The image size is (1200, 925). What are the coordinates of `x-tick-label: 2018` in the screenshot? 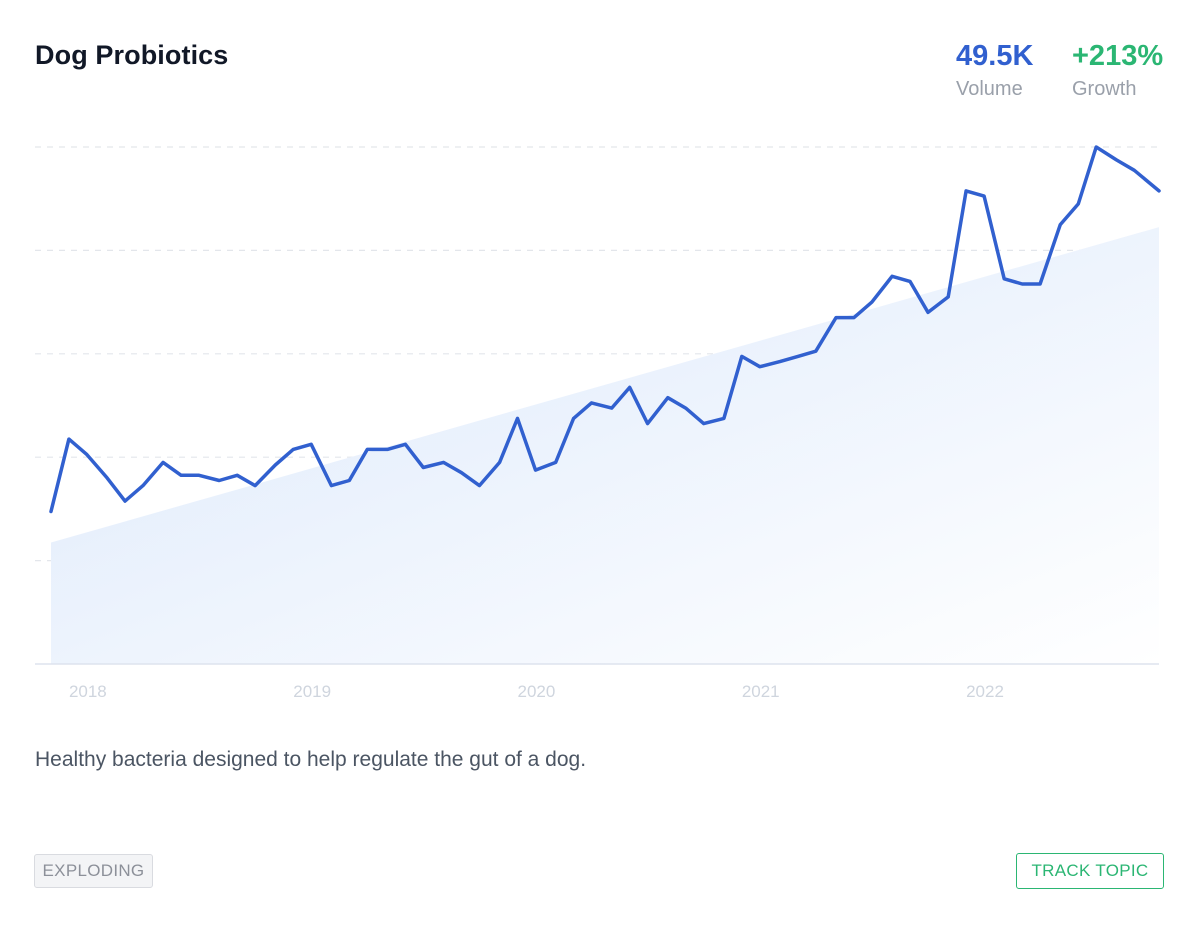 It's located at (88, 691).